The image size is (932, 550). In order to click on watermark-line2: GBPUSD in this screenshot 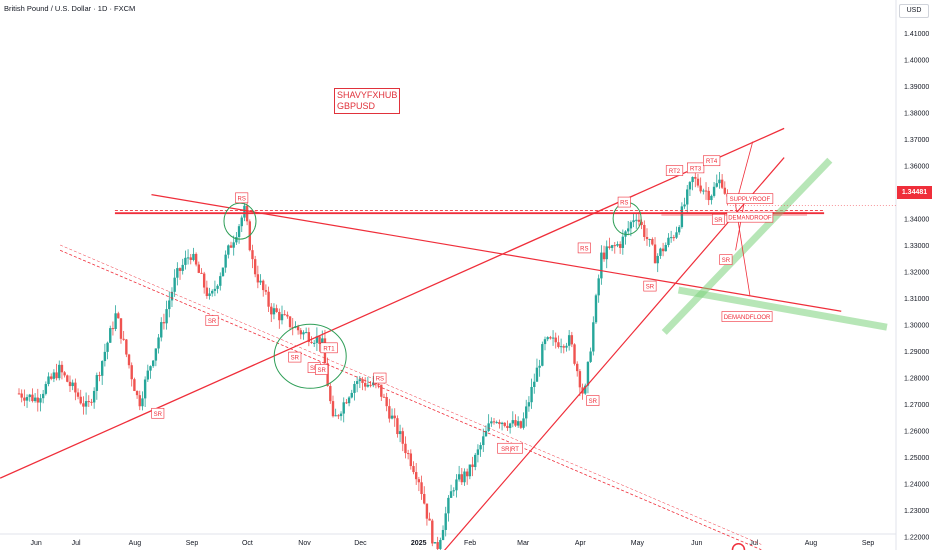, I will do `click(356, 106)`.